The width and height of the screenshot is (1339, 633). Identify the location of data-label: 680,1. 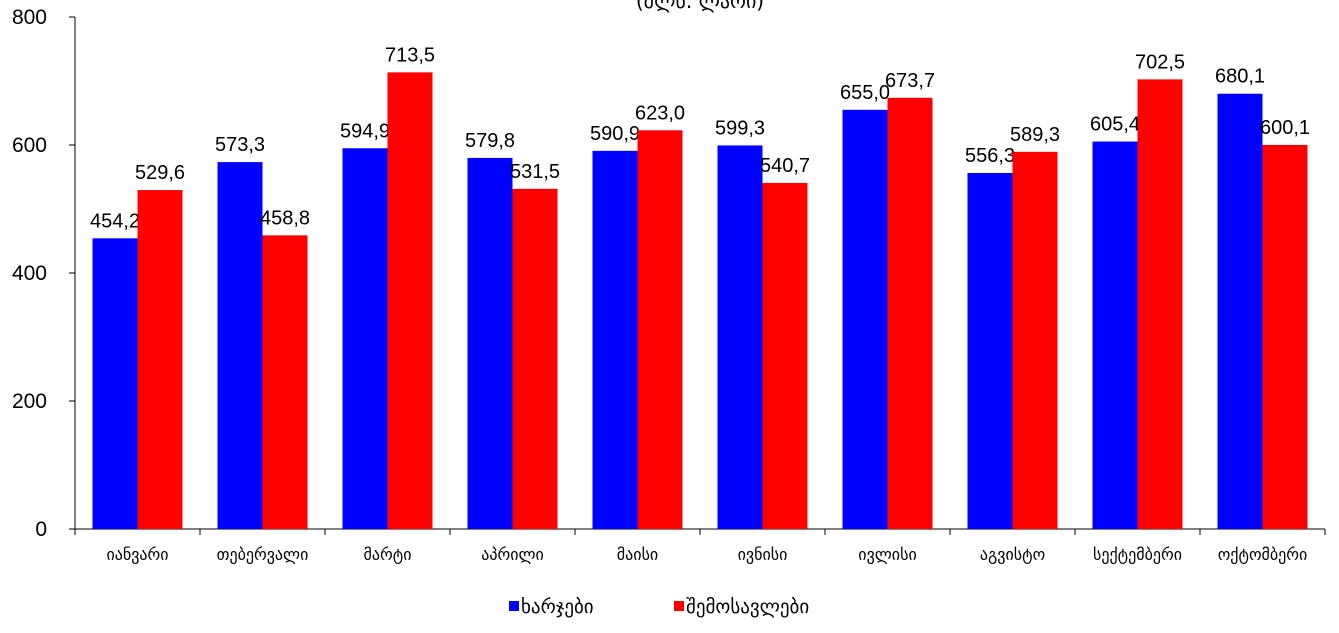
(1240, 77).